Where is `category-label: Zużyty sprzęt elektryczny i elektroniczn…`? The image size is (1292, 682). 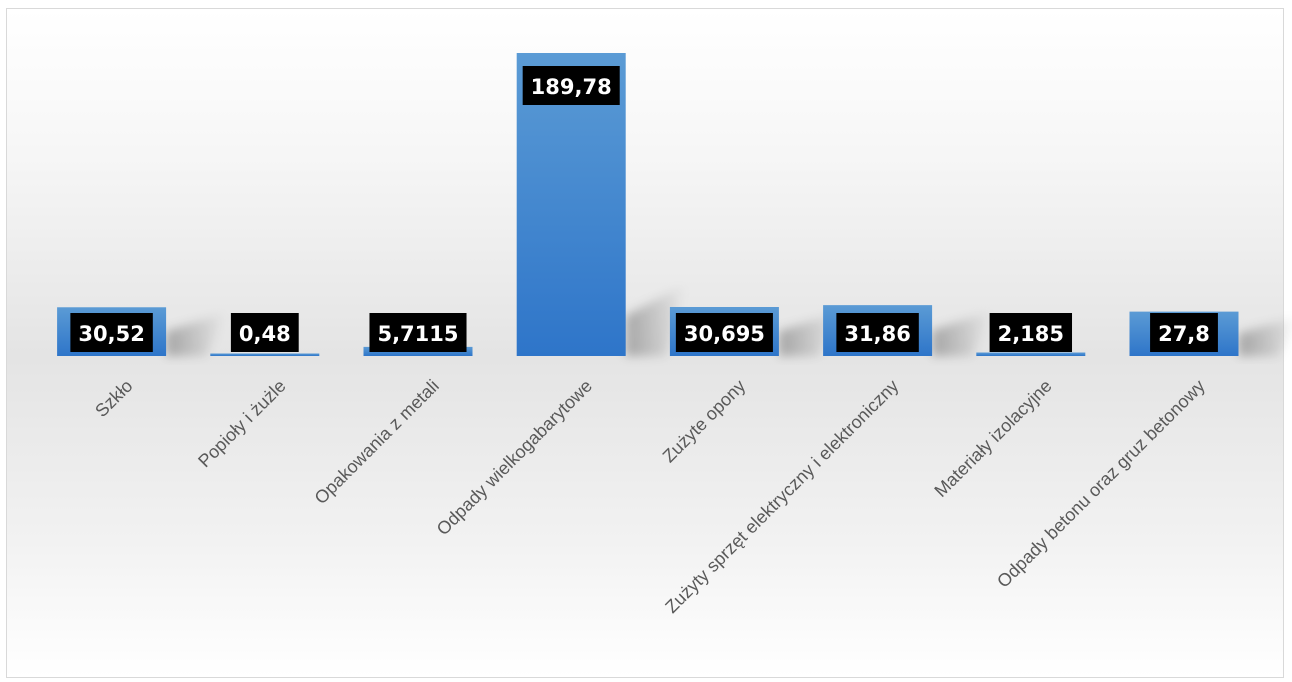
category-label: Zużyty sprzęt elektryczny i elektroniczn… is located at coordinates (781, 496).